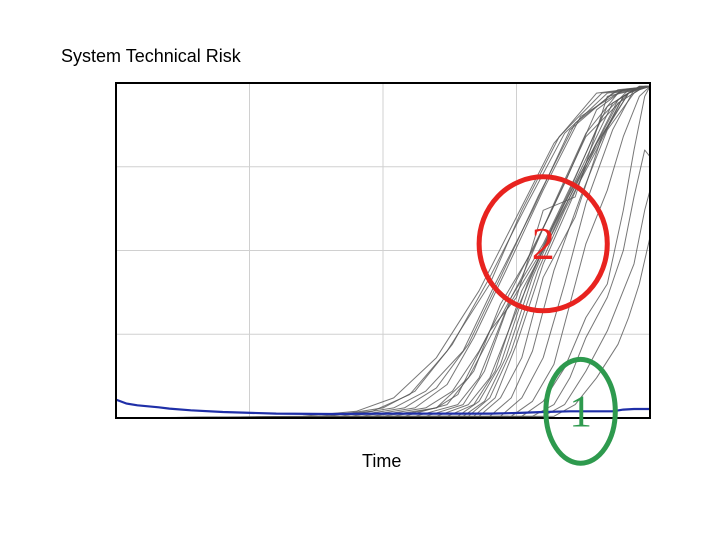 Image resolution: width=720 pixels, height=540 pixels. What do you see at coordinates (151, 56) in the screenshot?
I see `chart-title: System Technical Risk` at bounding box center [151, 56].